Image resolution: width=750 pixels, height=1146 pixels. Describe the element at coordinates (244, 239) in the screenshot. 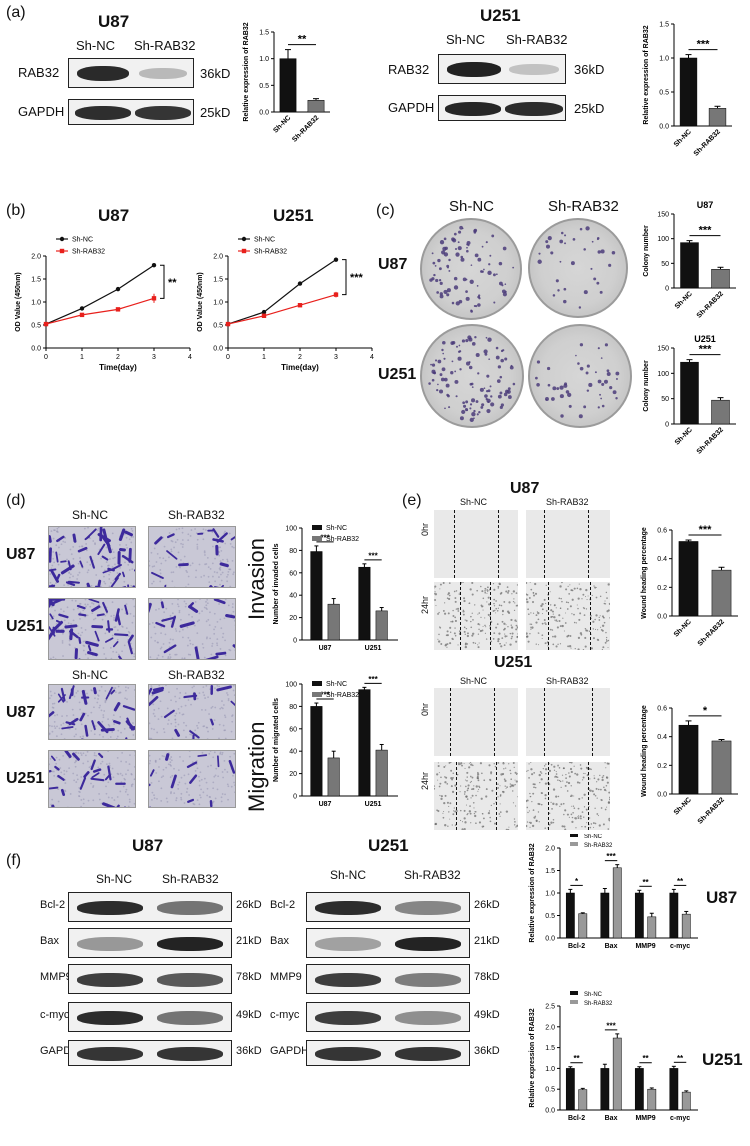

I see `legend-marker` at that location.